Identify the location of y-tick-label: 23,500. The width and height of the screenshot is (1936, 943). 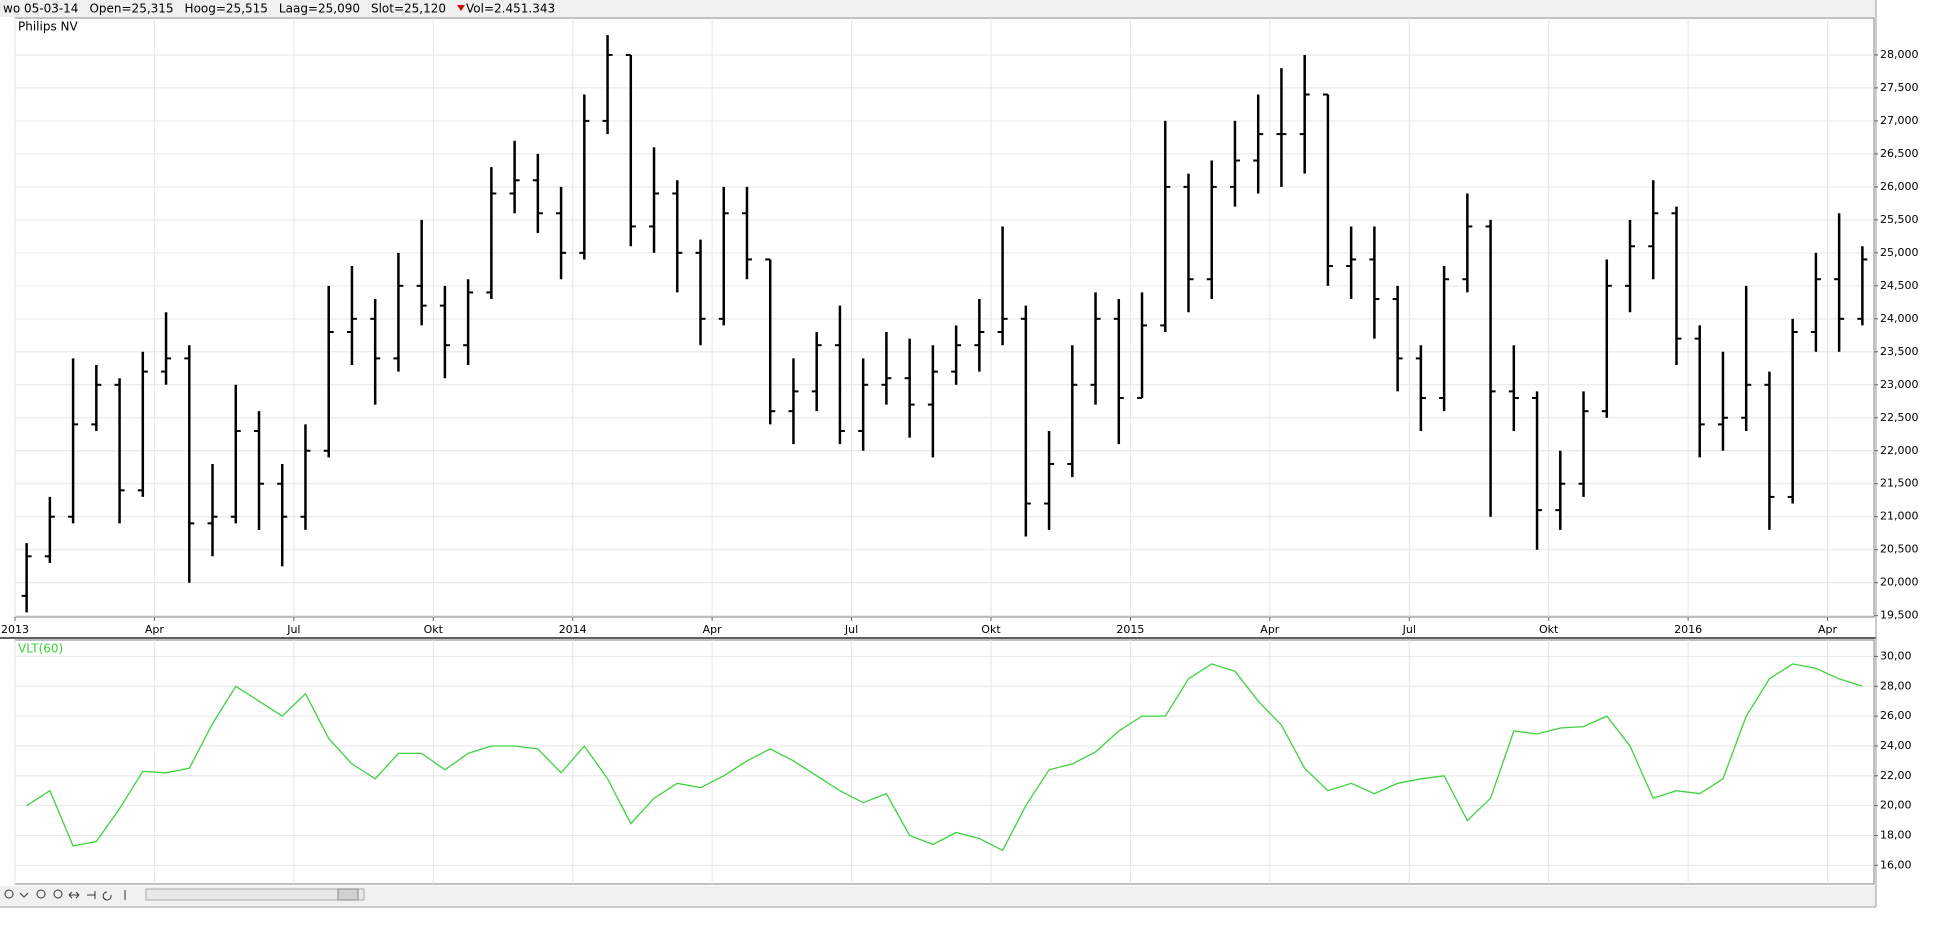
(1899, 351).